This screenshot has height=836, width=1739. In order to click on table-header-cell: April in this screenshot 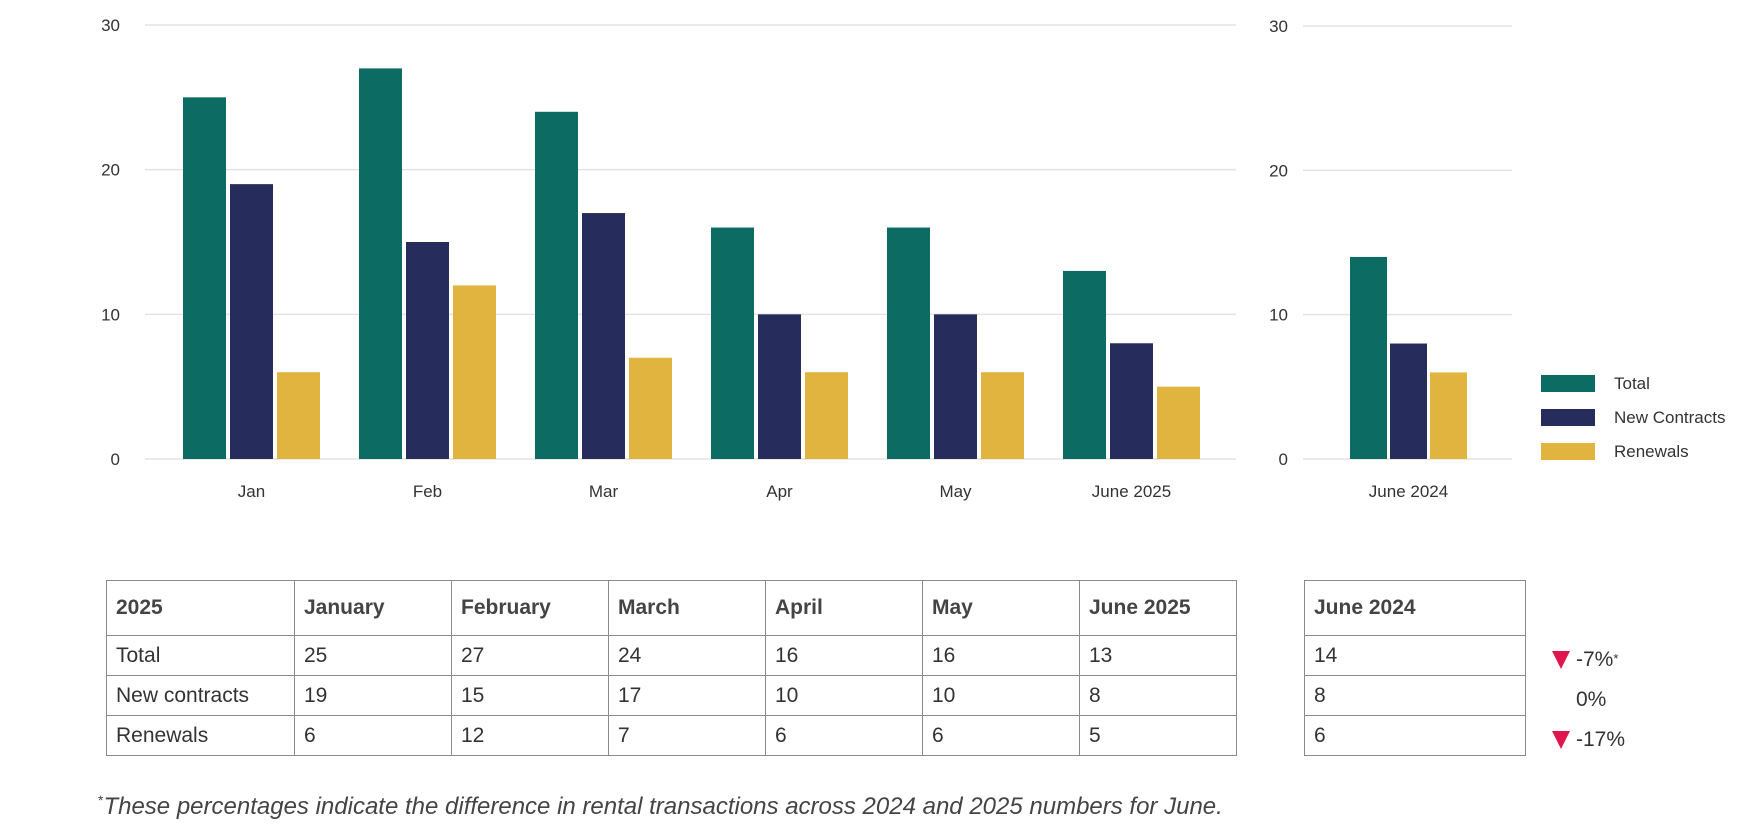, I will do `click(844, 608)`.